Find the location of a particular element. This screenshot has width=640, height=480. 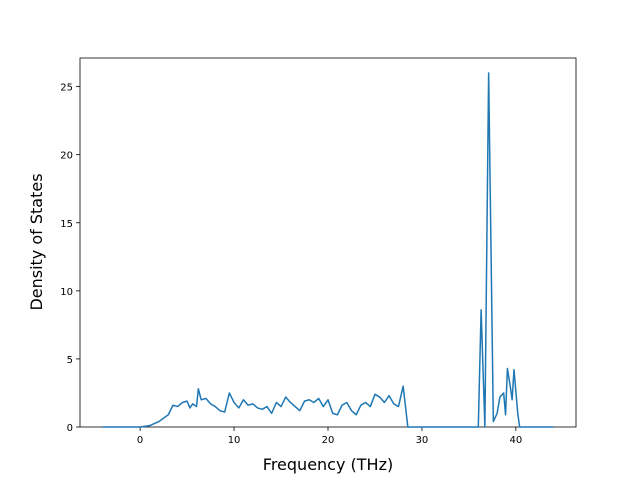

x-tick-label: 40 is located at coordinates (516, 440).